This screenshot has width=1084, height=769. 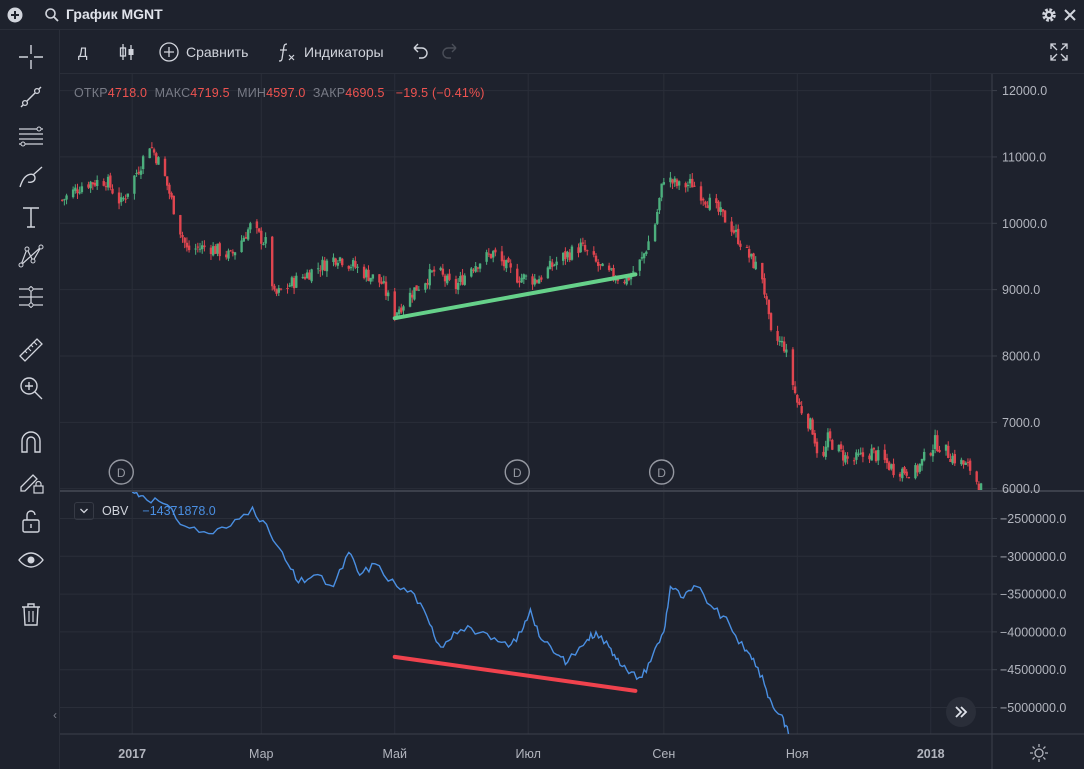 I want to click on interval-button: Д, so click(x=82, y=52).